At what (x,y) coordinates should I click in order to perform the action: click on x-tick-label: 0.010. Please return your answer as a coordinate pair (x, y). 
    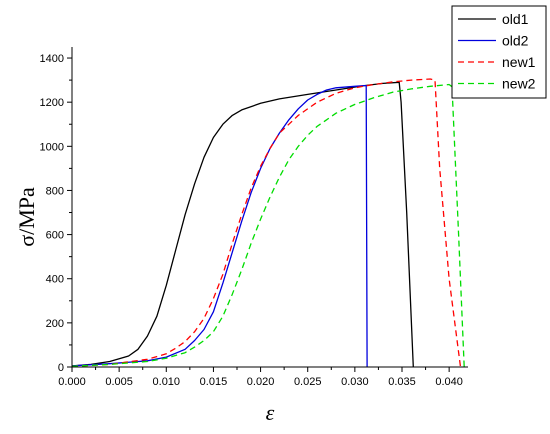
    Looking at the image, I should click on (167, 382).